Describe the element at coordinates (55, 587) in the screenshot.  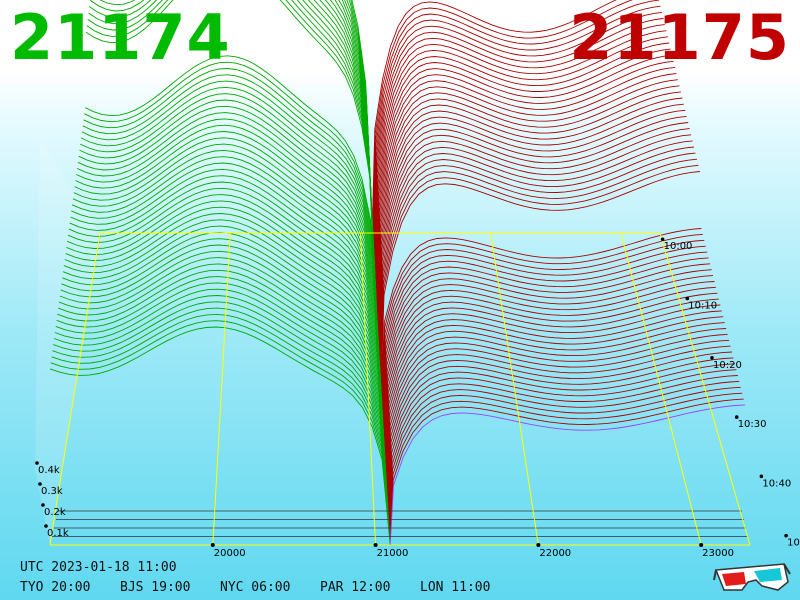
I see `city-time-tyo: TYO 20:00` at that location.